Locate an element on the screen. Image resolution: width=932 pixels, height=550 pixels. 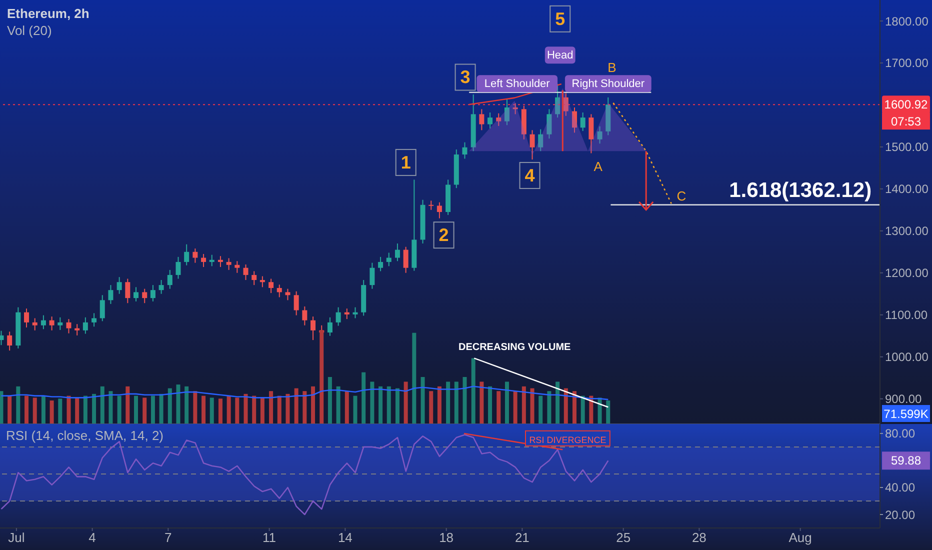
annotation: DECREASING VOLUME is located at coordinates (515, 347).